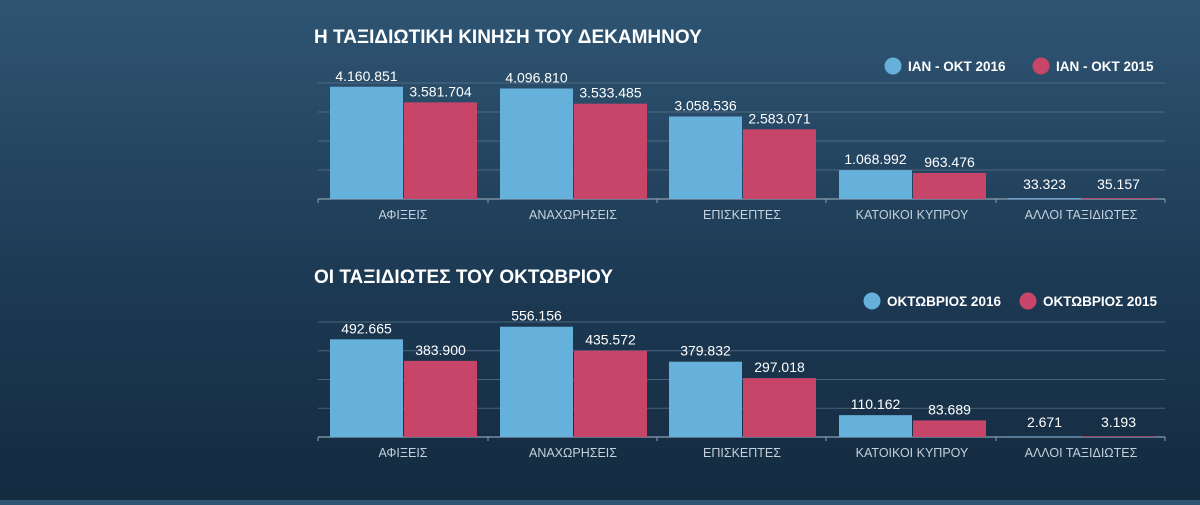  What do you see at coordinates (440, 350) in the screenshot?
I see `data-label: 383.900` at bounding box center [440, 350].